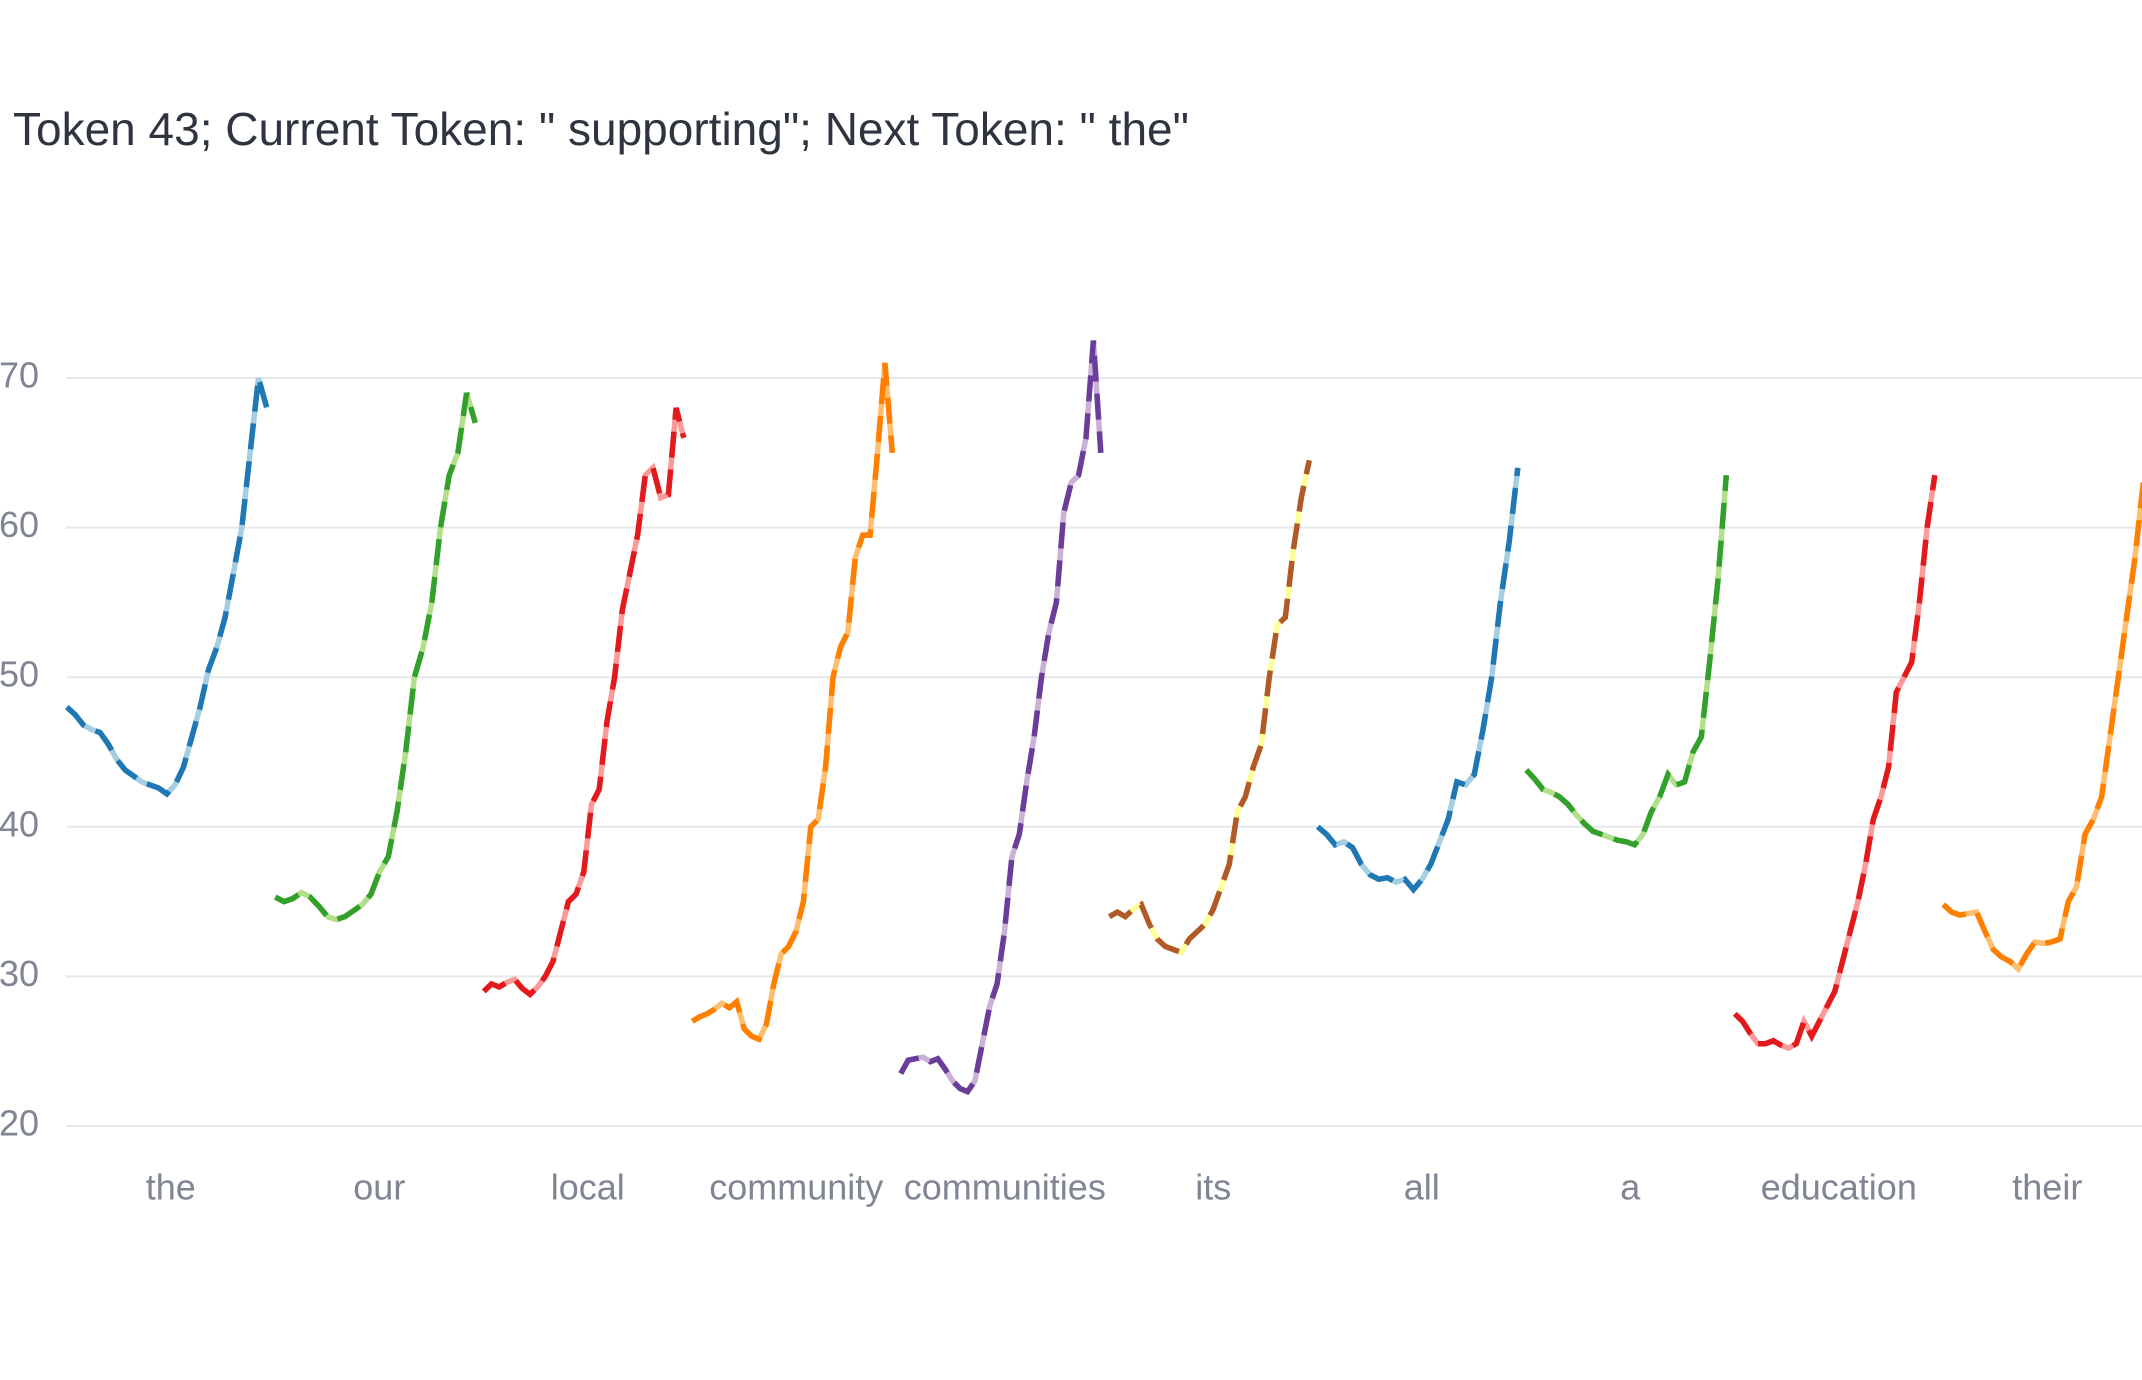 The height and width of the screenshot is (1380, 2142). What do you see at coordinates (171, 1187) in the screenshot?
I see `x-tick-label: the` at bounding box center [171, 1187].